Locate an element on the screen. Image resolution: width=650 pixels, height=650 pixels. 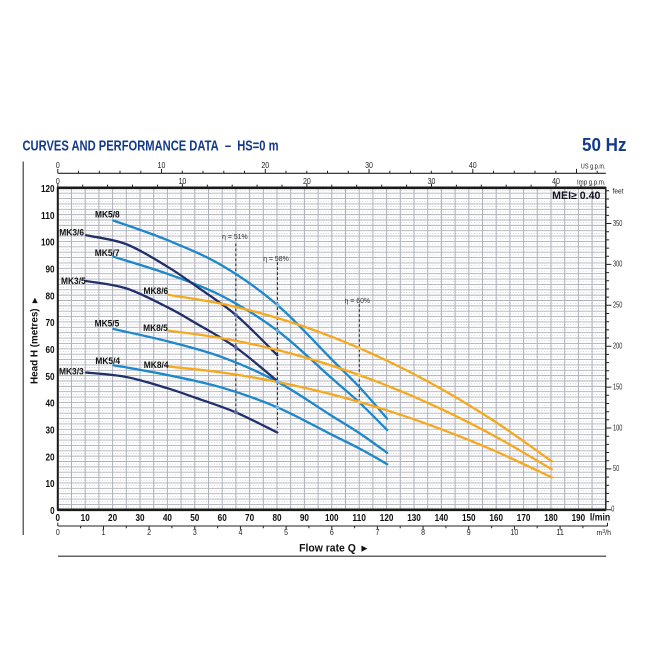
svg-text: 7 is located at coordinates (377, 532).